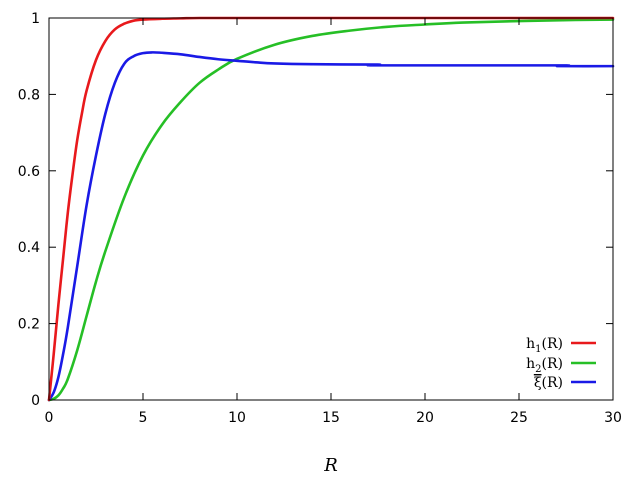 Image resolution: width=640 pixels, height=480 pixels. What do you see at coordinates (330, 465) in the screenshot?
I see `x-axis-label: R` at bounding box center [330, 465].